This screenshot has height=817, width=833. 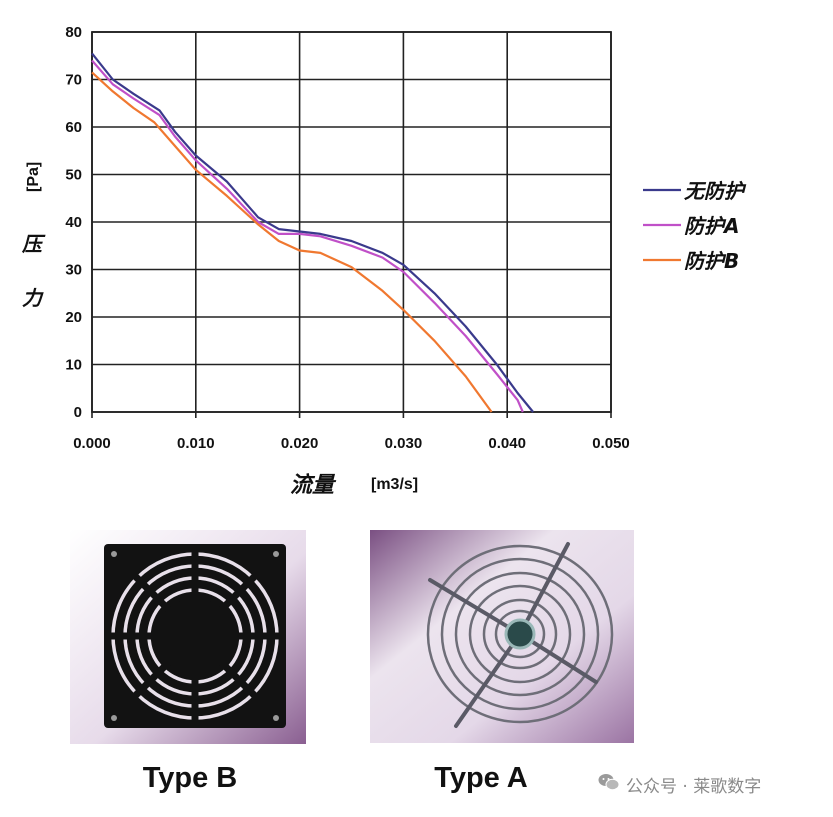 What do you see at coordinates (507, 443) in the screenshot?
I see `x-tick-label: 0.040` at bounding box center [507, 443].